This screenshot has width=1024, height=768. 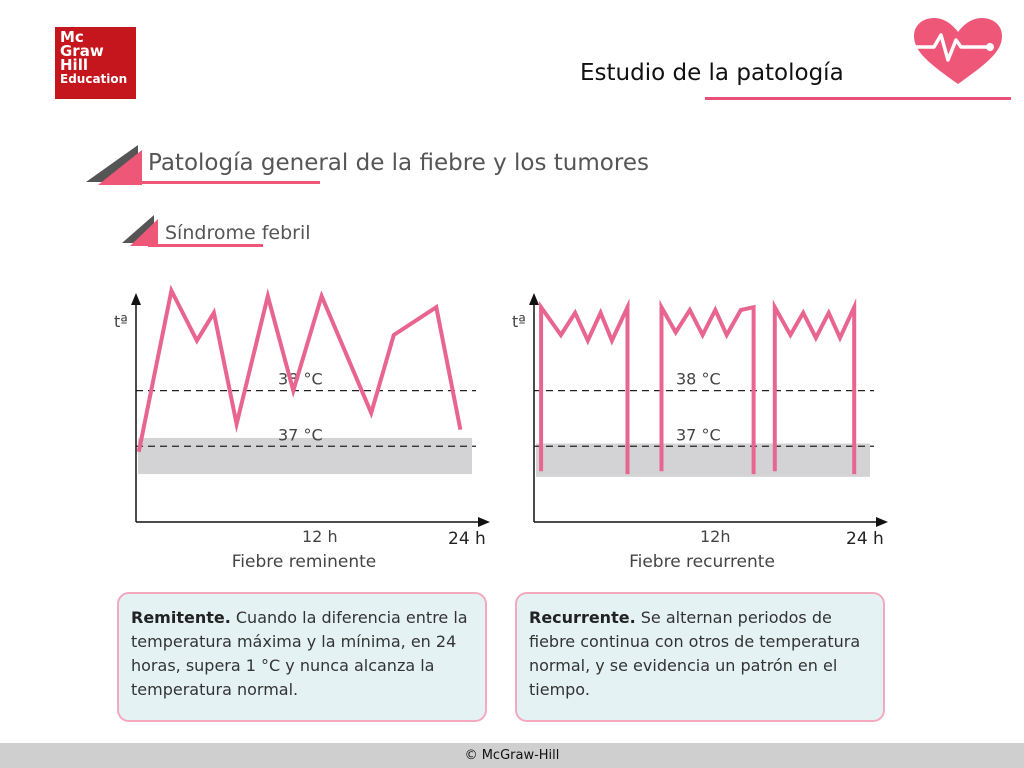 I want to click on chart-fiebre-recurrente: 38 °C 37 °C tª 12h 24 h Fiebre recurrente, so click(x=700, y=432).